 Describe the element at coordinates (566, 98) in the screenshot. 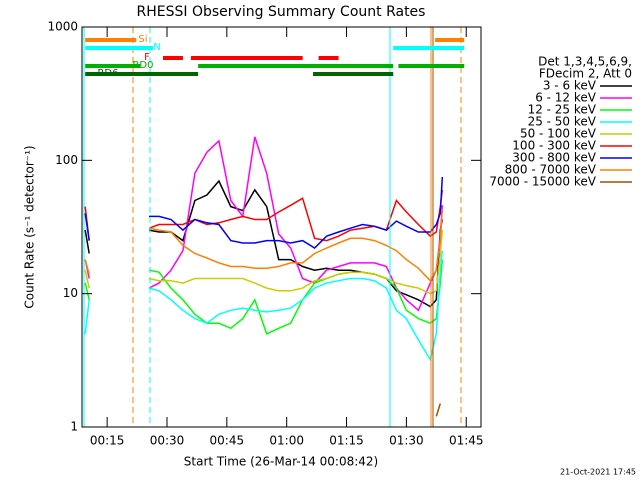

I see `legend-label: 6 - 12 keV` at that location.